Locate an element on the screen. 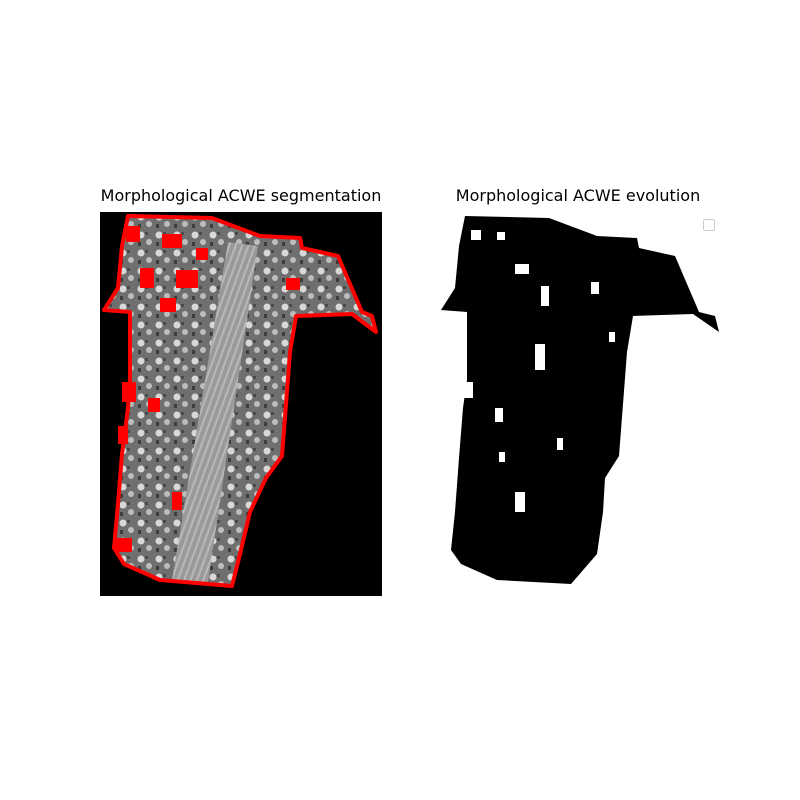 The height and width of the screenshot is (800, 800). segmentation-title: Morphological ACWE segmentation is located at coordinates (241, 195).